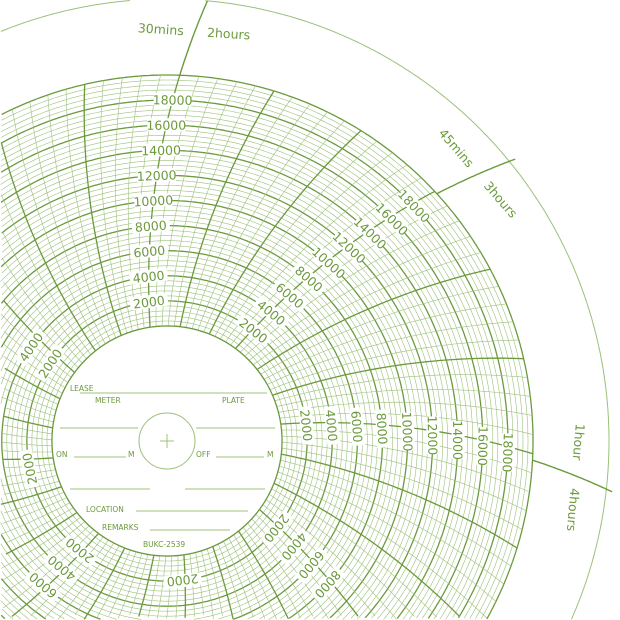  Describe the element at coordinates (573, 510) in the screenshot. I see `time-label: 4hours` at that location.